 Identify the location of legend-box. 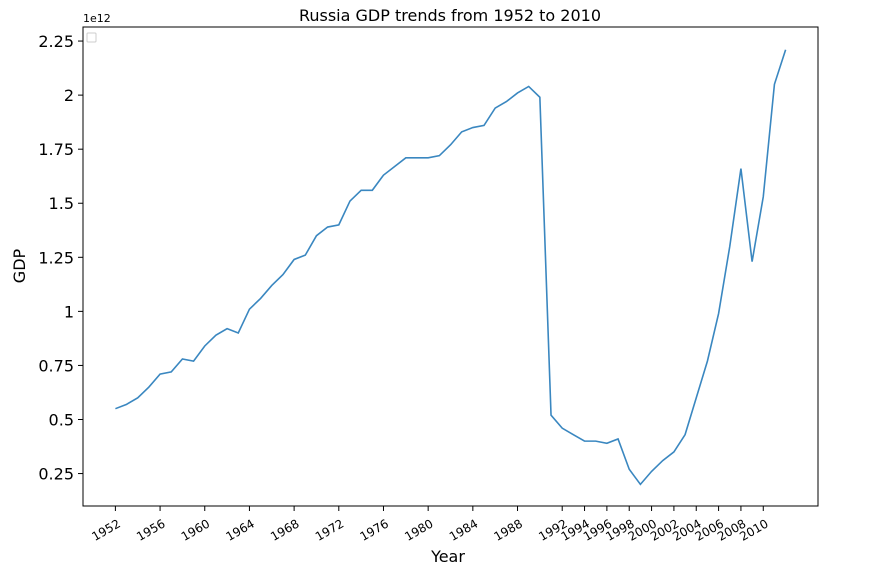
(91, 37).